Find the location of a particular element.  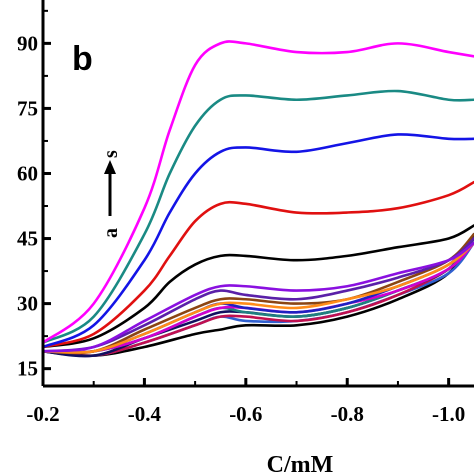

x-tick-label: -0.2 is located at coordinates (42, 414).